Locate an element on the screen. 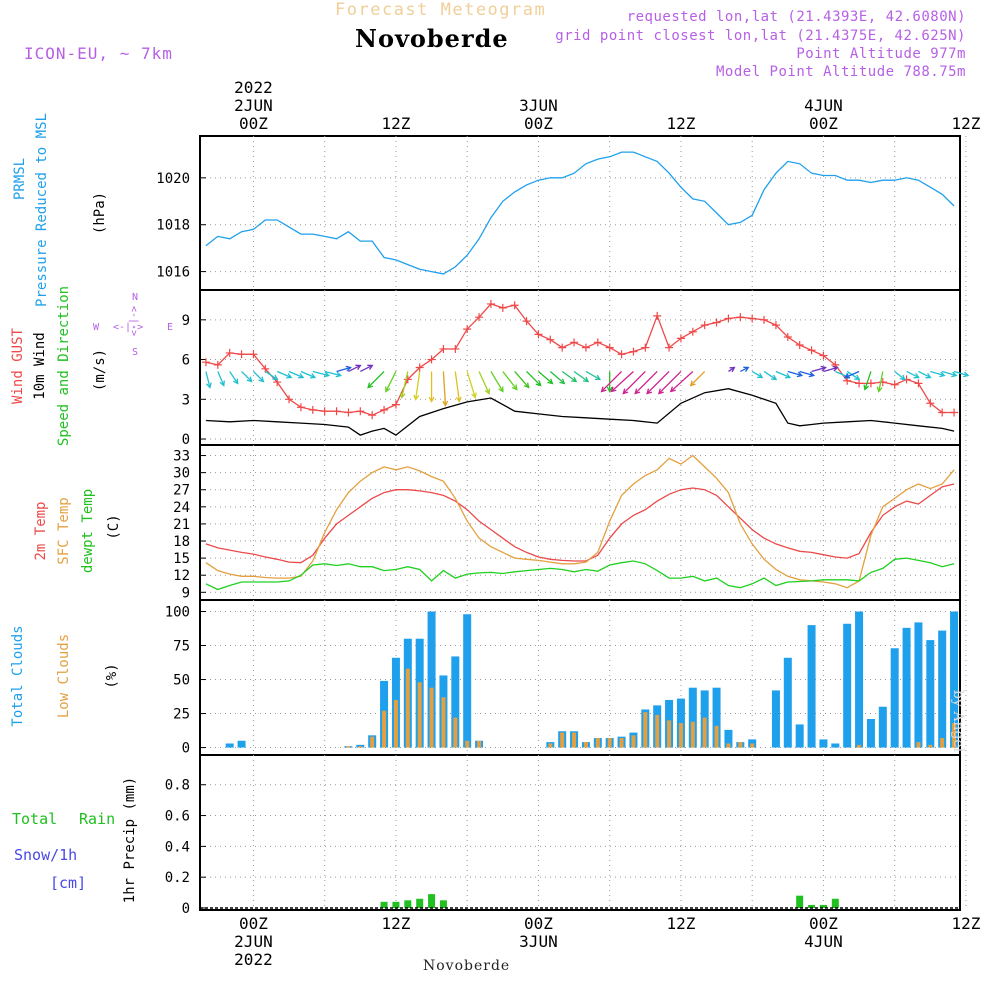 This screenshot has height=1000, width=1000. compass-w-label: W is located at coordinates (96, 327).